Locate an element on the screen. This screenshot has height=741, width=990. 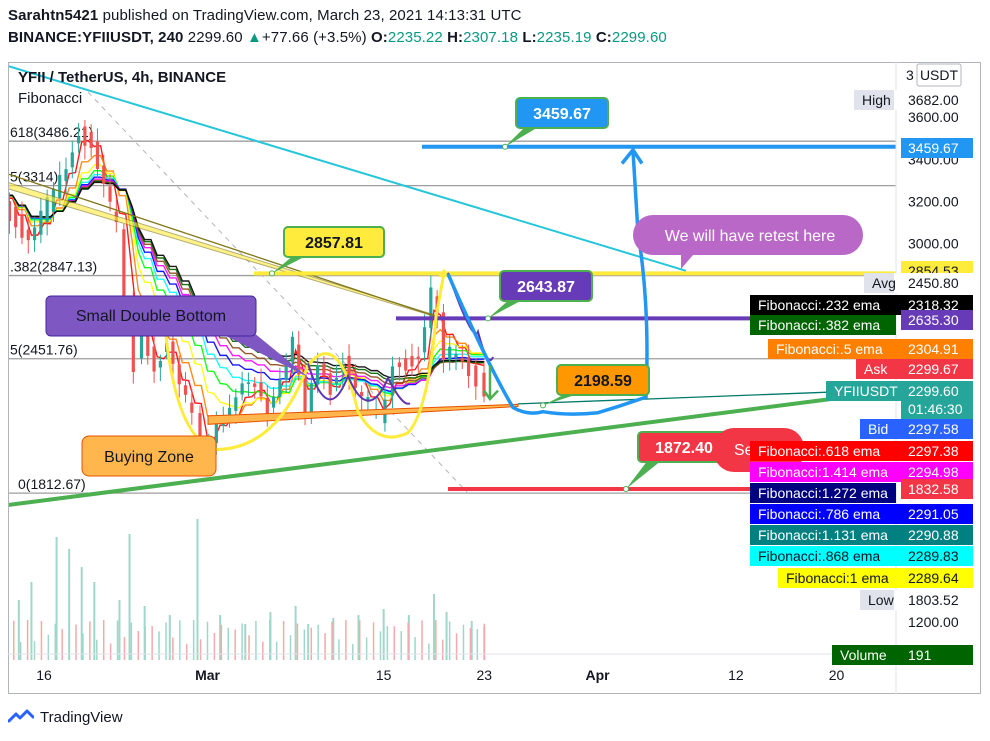
price-tag: Fibonacci:1.414 ema 2294.98 is located at coordinates (861, 472).